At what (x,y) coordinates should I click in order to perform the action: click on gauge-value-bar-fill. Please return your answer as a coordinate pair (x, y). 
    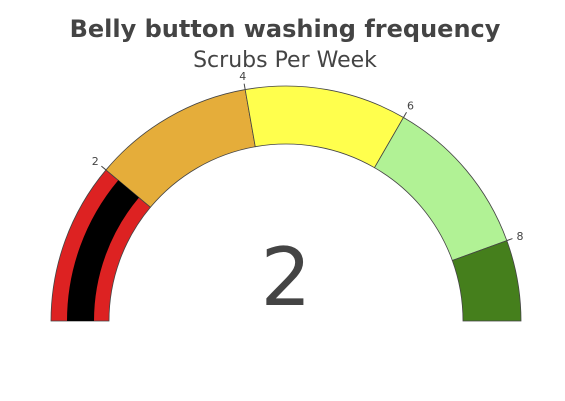
    Looking at the image, I should click on (103, 250).